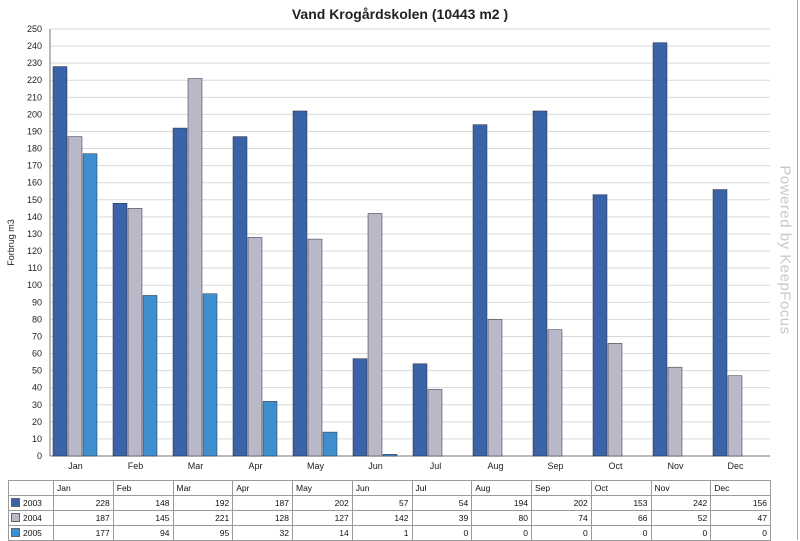  What do you see at coordinates (34, 217) in the screenshot?
I see `y-tick-label: 140` at bounding box center [34, 217].